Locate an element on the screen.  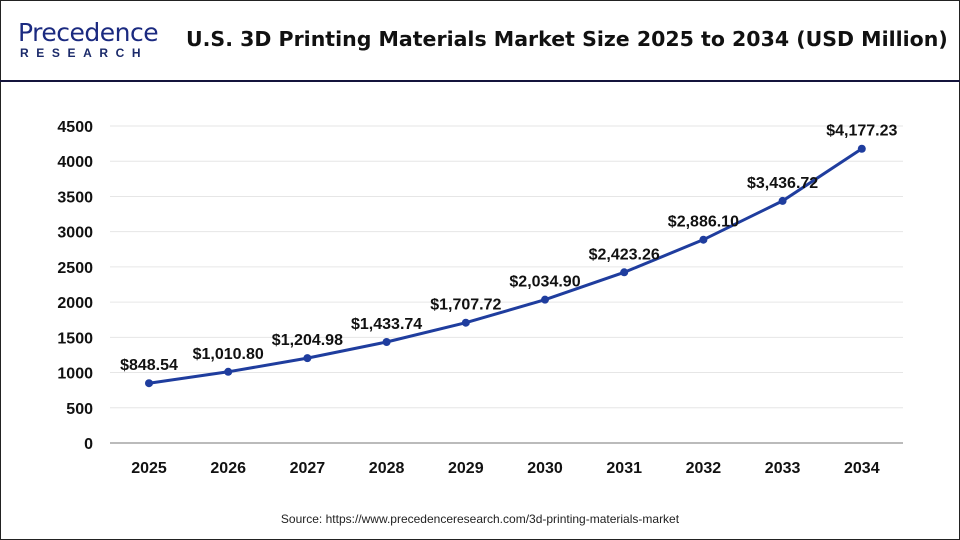
x-tick-label: 2033 is located at coordinates (783, 468).